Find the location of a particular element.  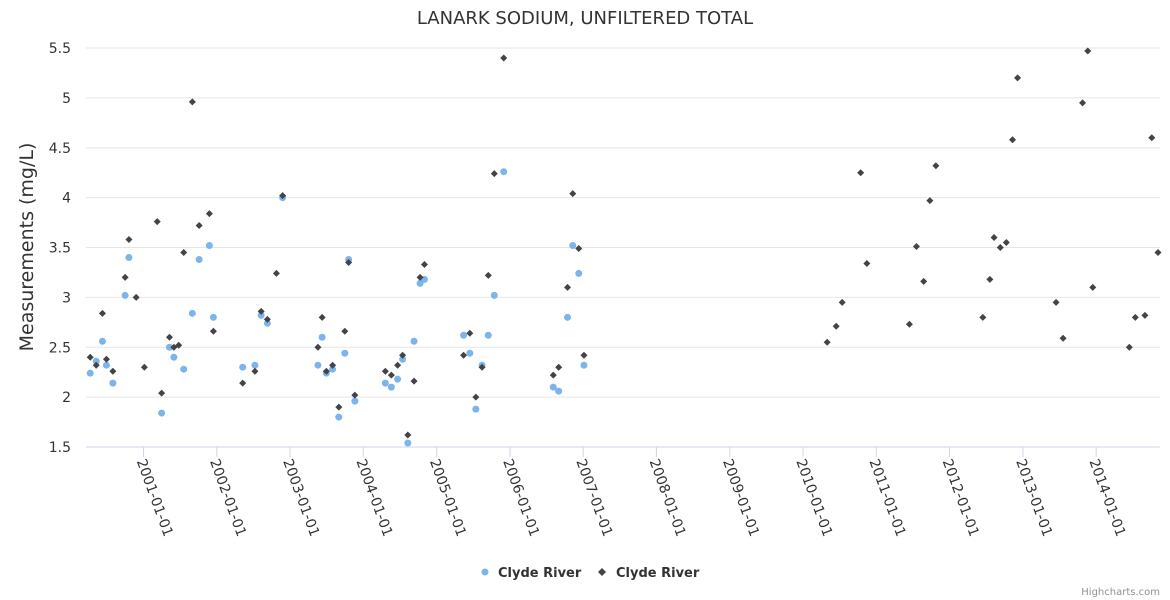

legend-item-clyde-river-diamond: Clyde River is located at coordinates (649, 573).